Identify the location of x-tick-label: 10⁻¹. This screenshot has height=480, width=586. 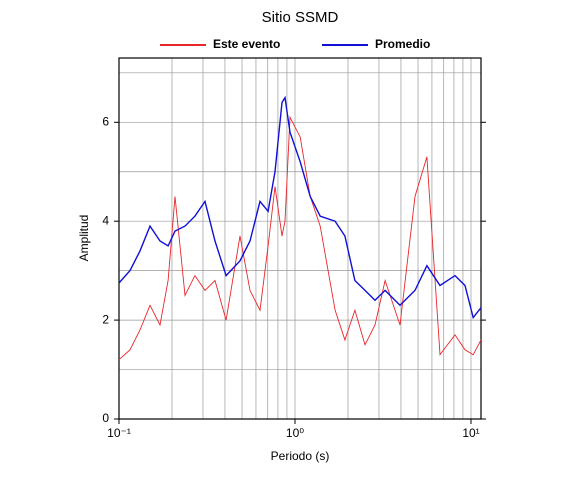
(119, 433).